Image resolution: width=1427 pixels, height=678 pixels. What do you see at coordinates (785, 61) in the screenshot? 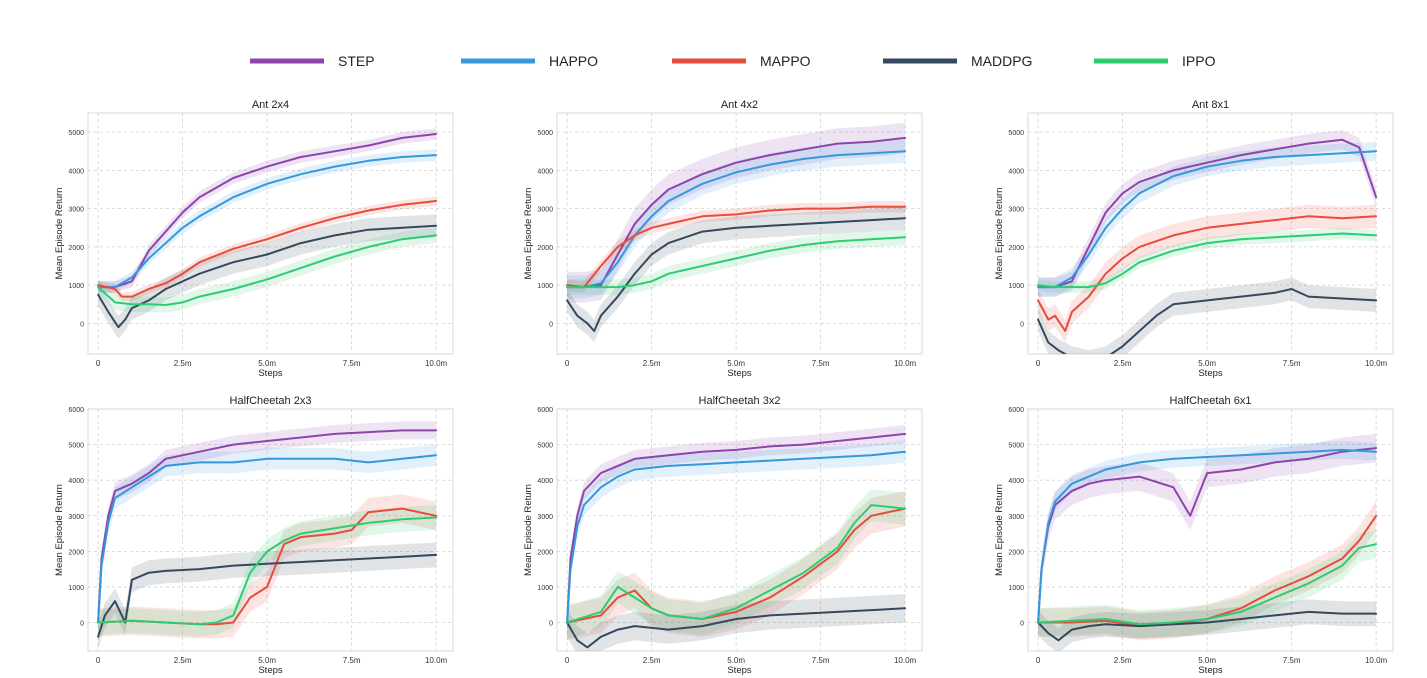
I see `legend-label-mappo: MAPPO` at bounding box center [785, 61].